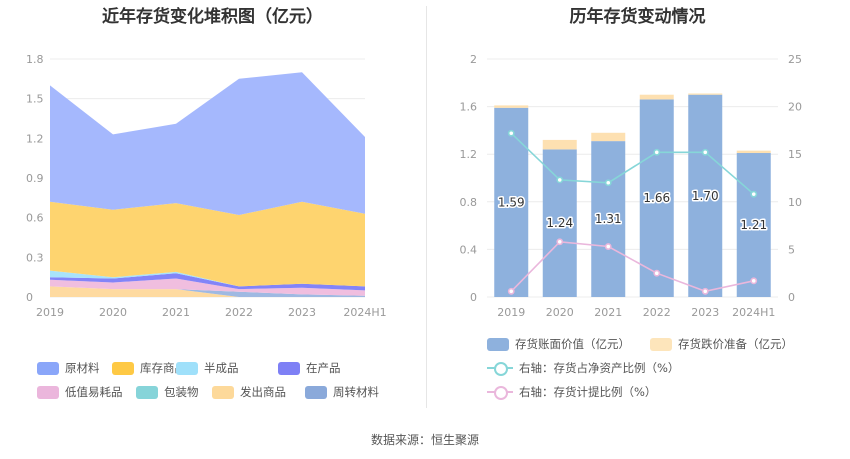  Describe the element at coordinates (469, 202) in the screenshot. I see `right-y-tick-label: 0.8` at that location.